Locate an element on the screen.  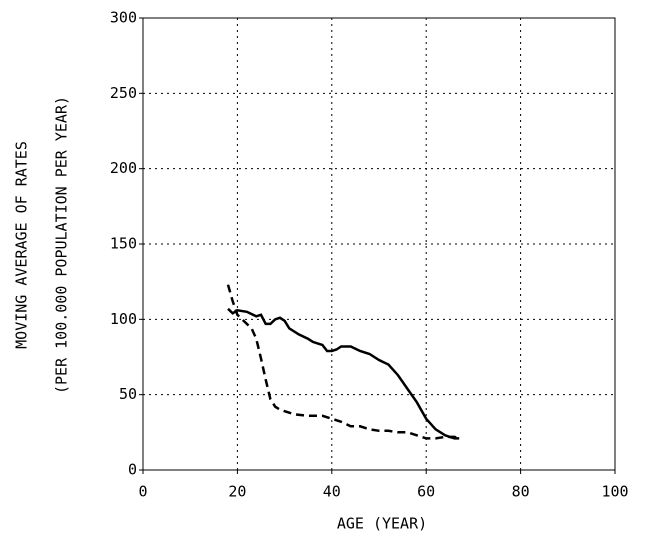
x-tick-label: 20 is located at coordinates (237, 492).